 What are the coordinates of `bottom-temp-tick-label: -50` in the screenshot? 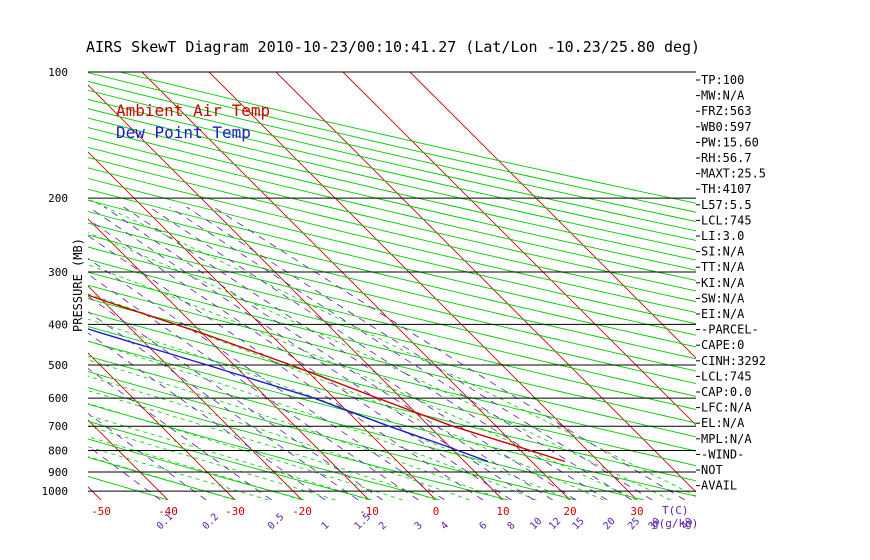 It's located at (101, 511).